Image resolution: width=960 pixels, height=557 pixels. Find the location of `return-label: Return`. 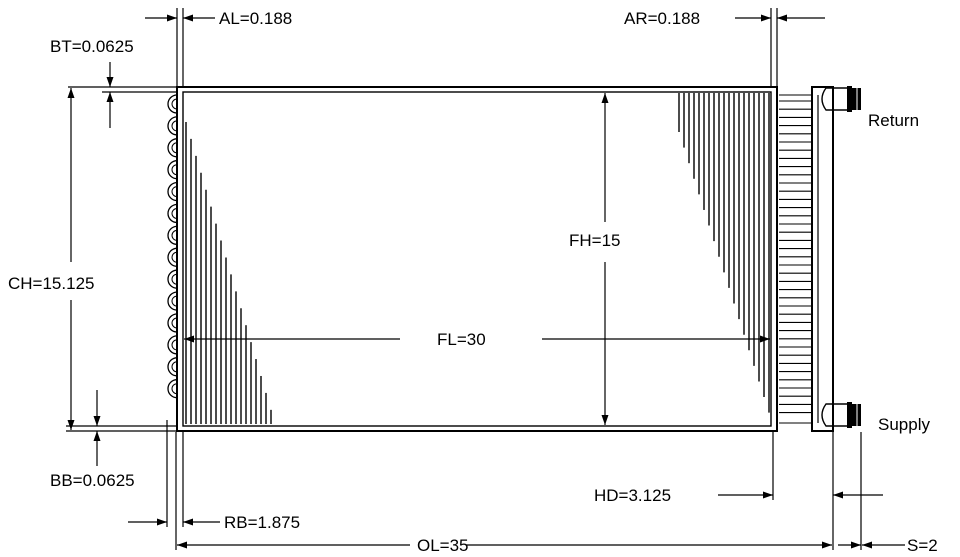

return-label: Return is located at coordinates (893, 120).